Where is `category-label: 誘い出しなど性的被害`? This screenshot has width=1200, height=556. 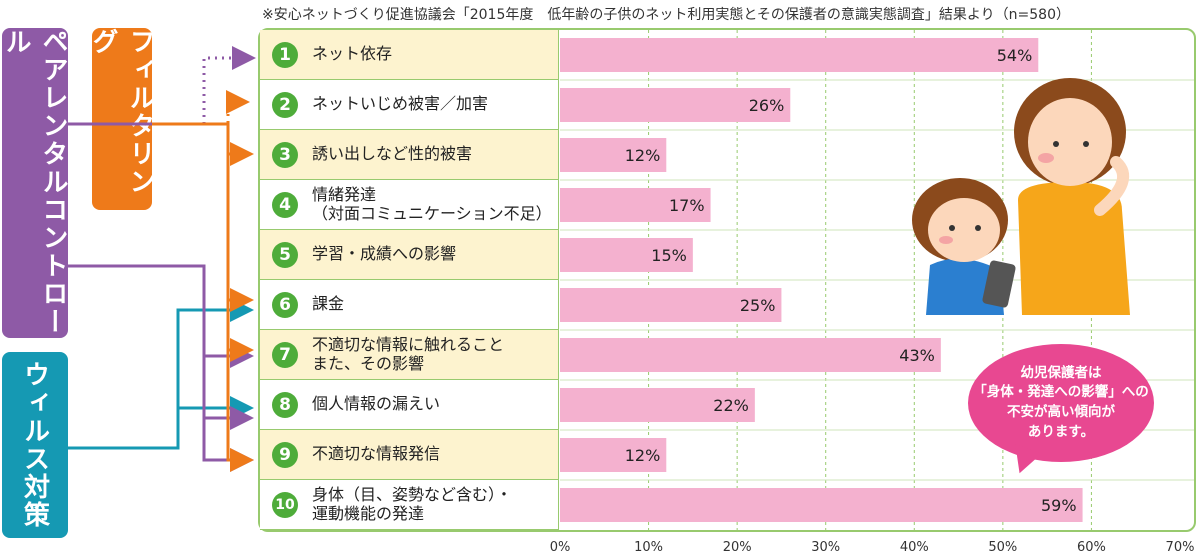
category-label: 誘い出しなど性的被害 is located at coordinates (392, 154).